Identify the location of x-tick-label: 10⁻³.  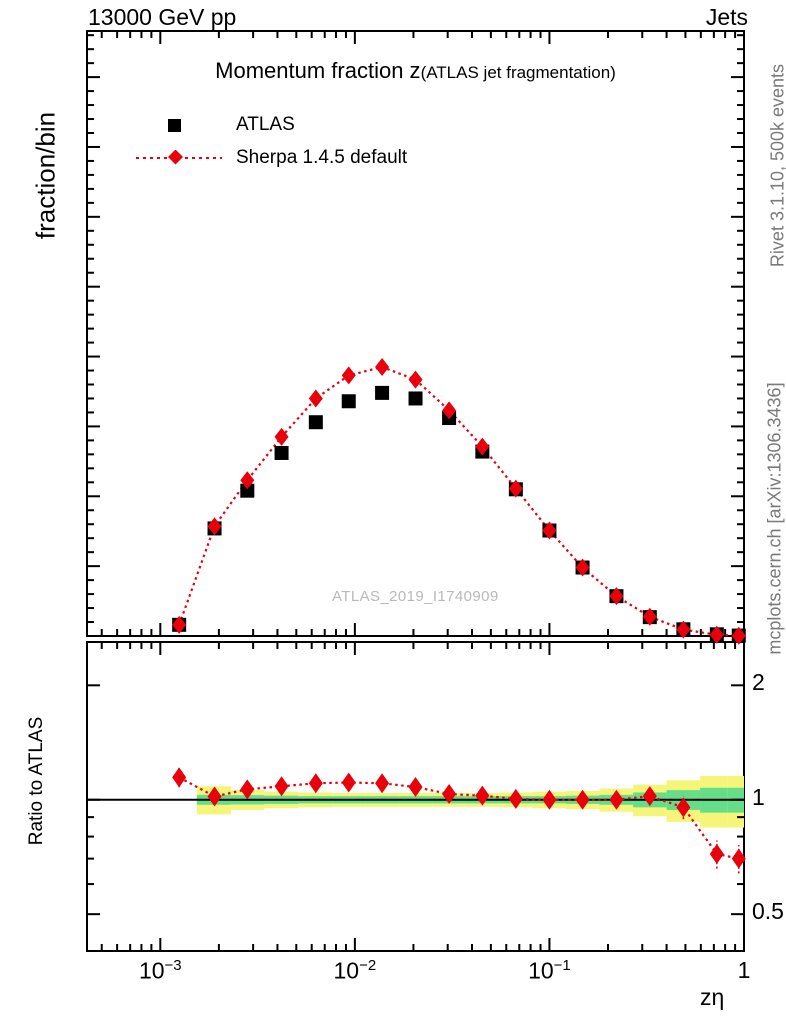
(160, 970).